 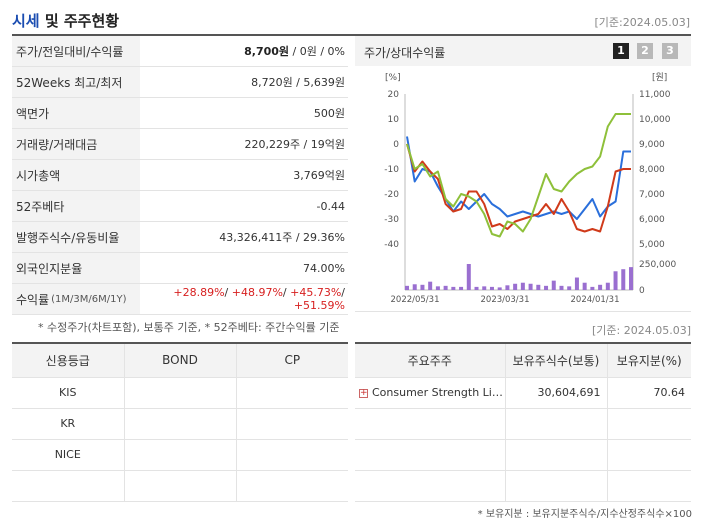 What do you see at coordinates (556, 393) in the screenshot?
I see `holder-shares-cell: 30,604,691` at bounding box center [556, 393].